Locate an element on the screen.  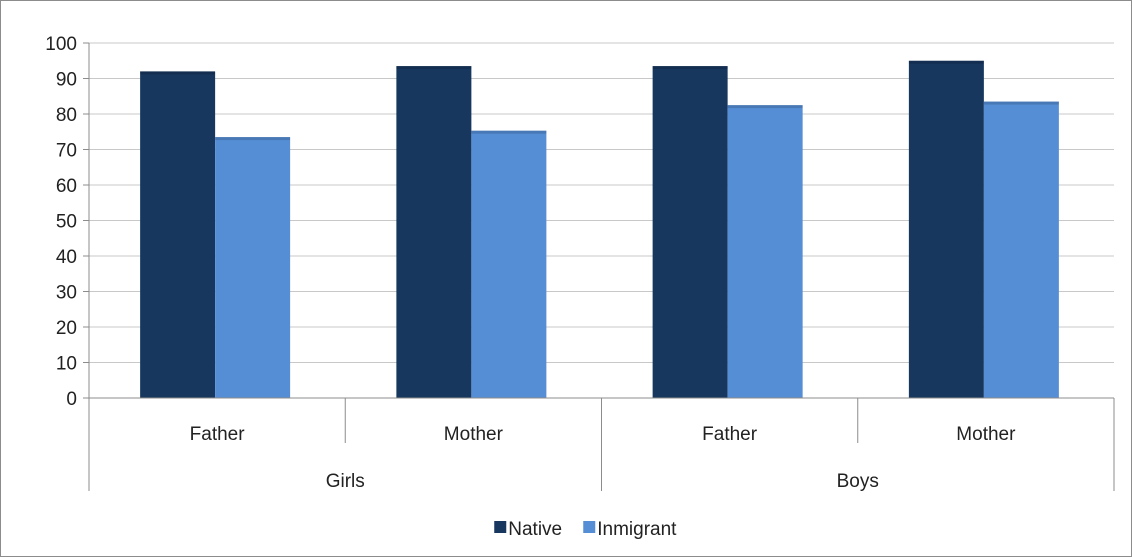
y-tick-label: 50 is located at coordinates (66, 222).